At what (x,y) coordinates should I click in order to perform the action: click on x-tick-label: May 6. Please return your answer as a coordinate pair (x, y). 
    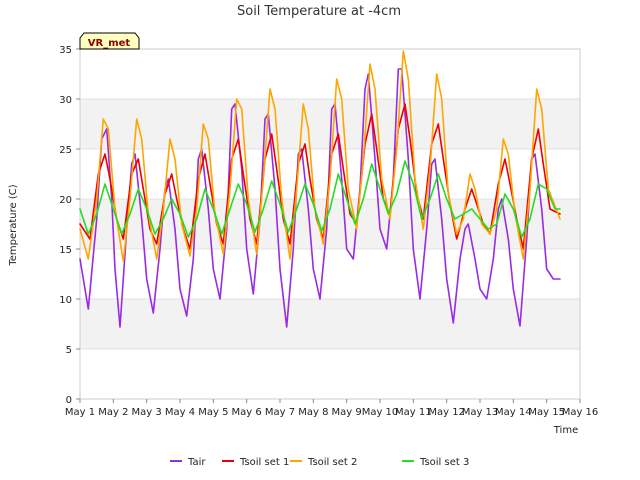
    Looking at the image, I should click on (247, 412).